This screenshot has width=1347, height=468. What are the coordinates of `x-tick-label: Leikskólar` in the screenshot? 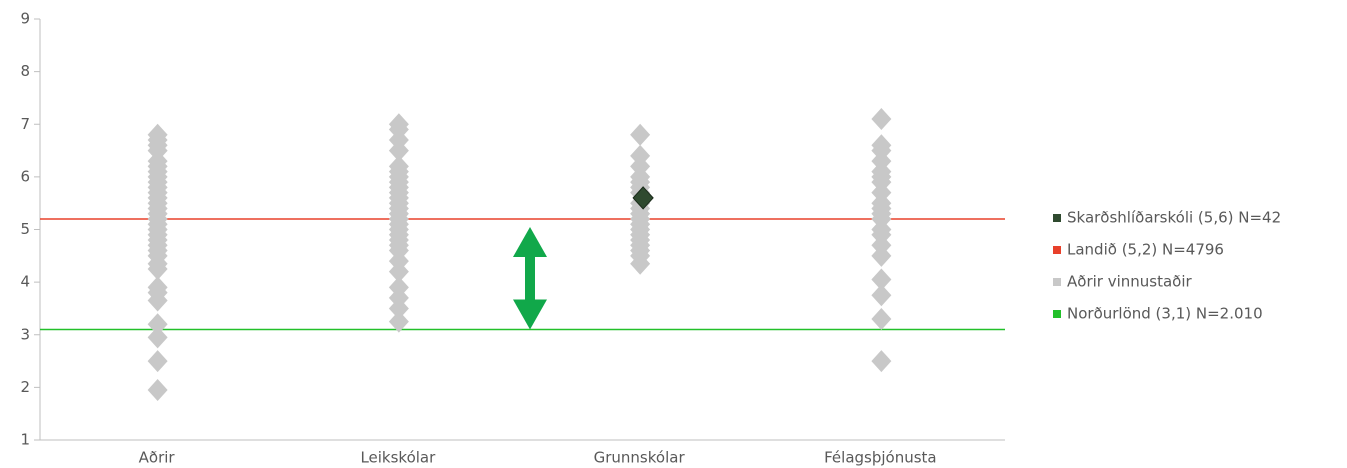 It's located at (398, 458).